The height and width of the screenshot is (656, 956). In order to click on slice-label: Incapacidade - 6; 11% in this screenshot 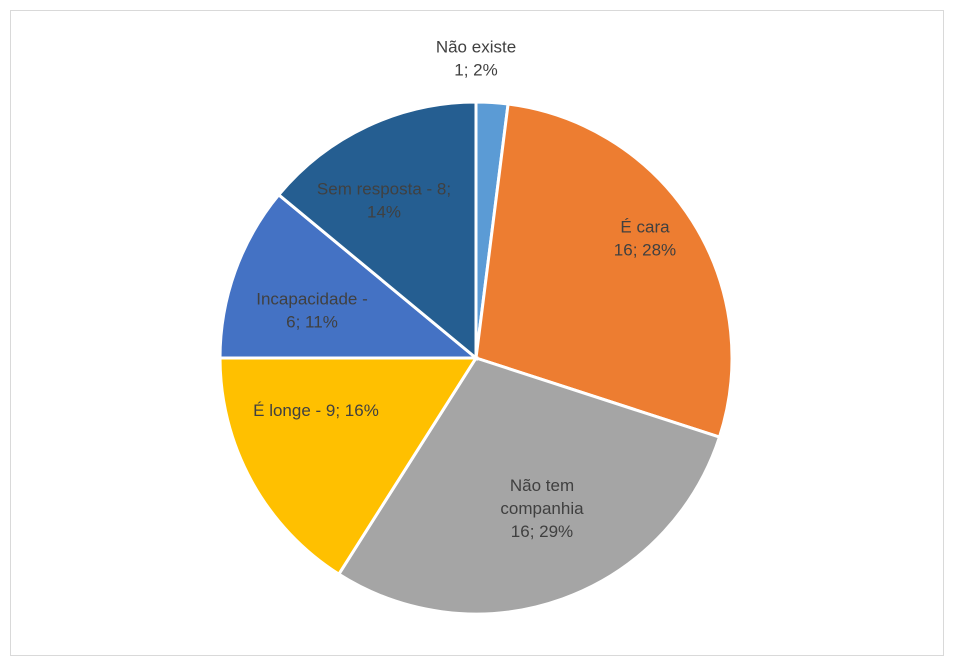, I will do `click(312, 311)`.